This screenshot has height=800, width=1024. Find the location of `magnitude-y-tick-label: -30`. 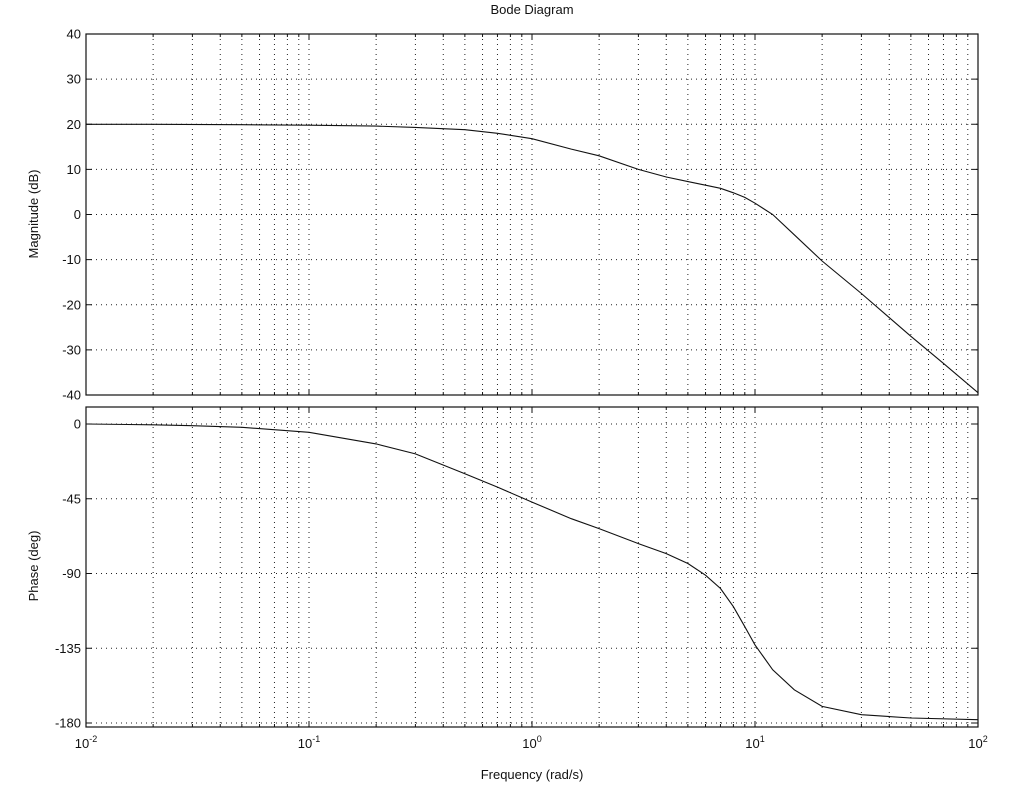

magnitude-y-tick-label: -30 is located at coordinates (71, 349).